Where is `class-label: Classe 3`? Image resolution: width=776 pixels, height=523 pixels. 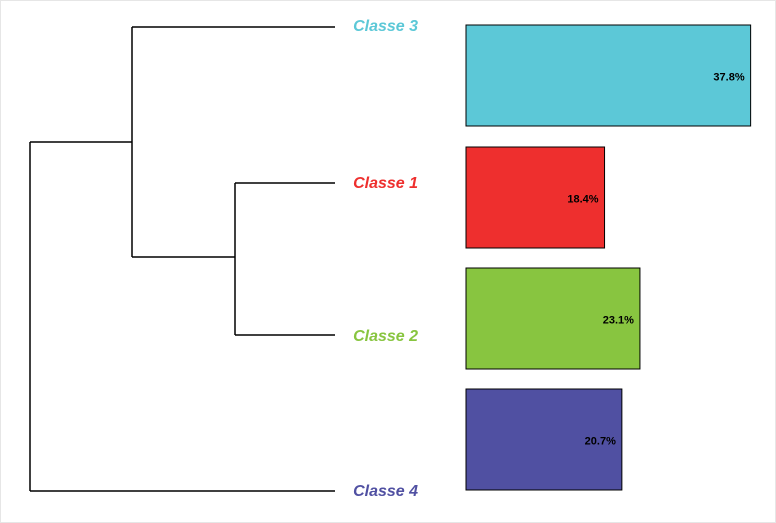
class-label: Classe 3 is located at coordinates (385, 26).